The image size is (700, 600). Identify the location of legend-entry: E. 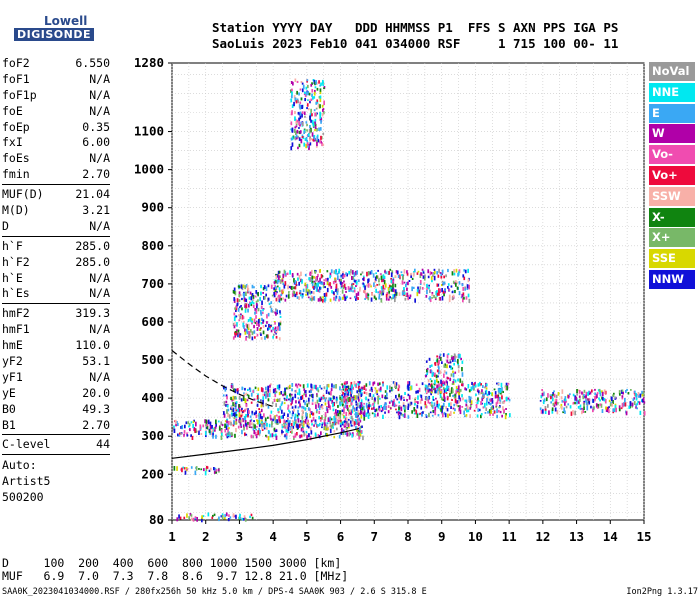
(672, 113).